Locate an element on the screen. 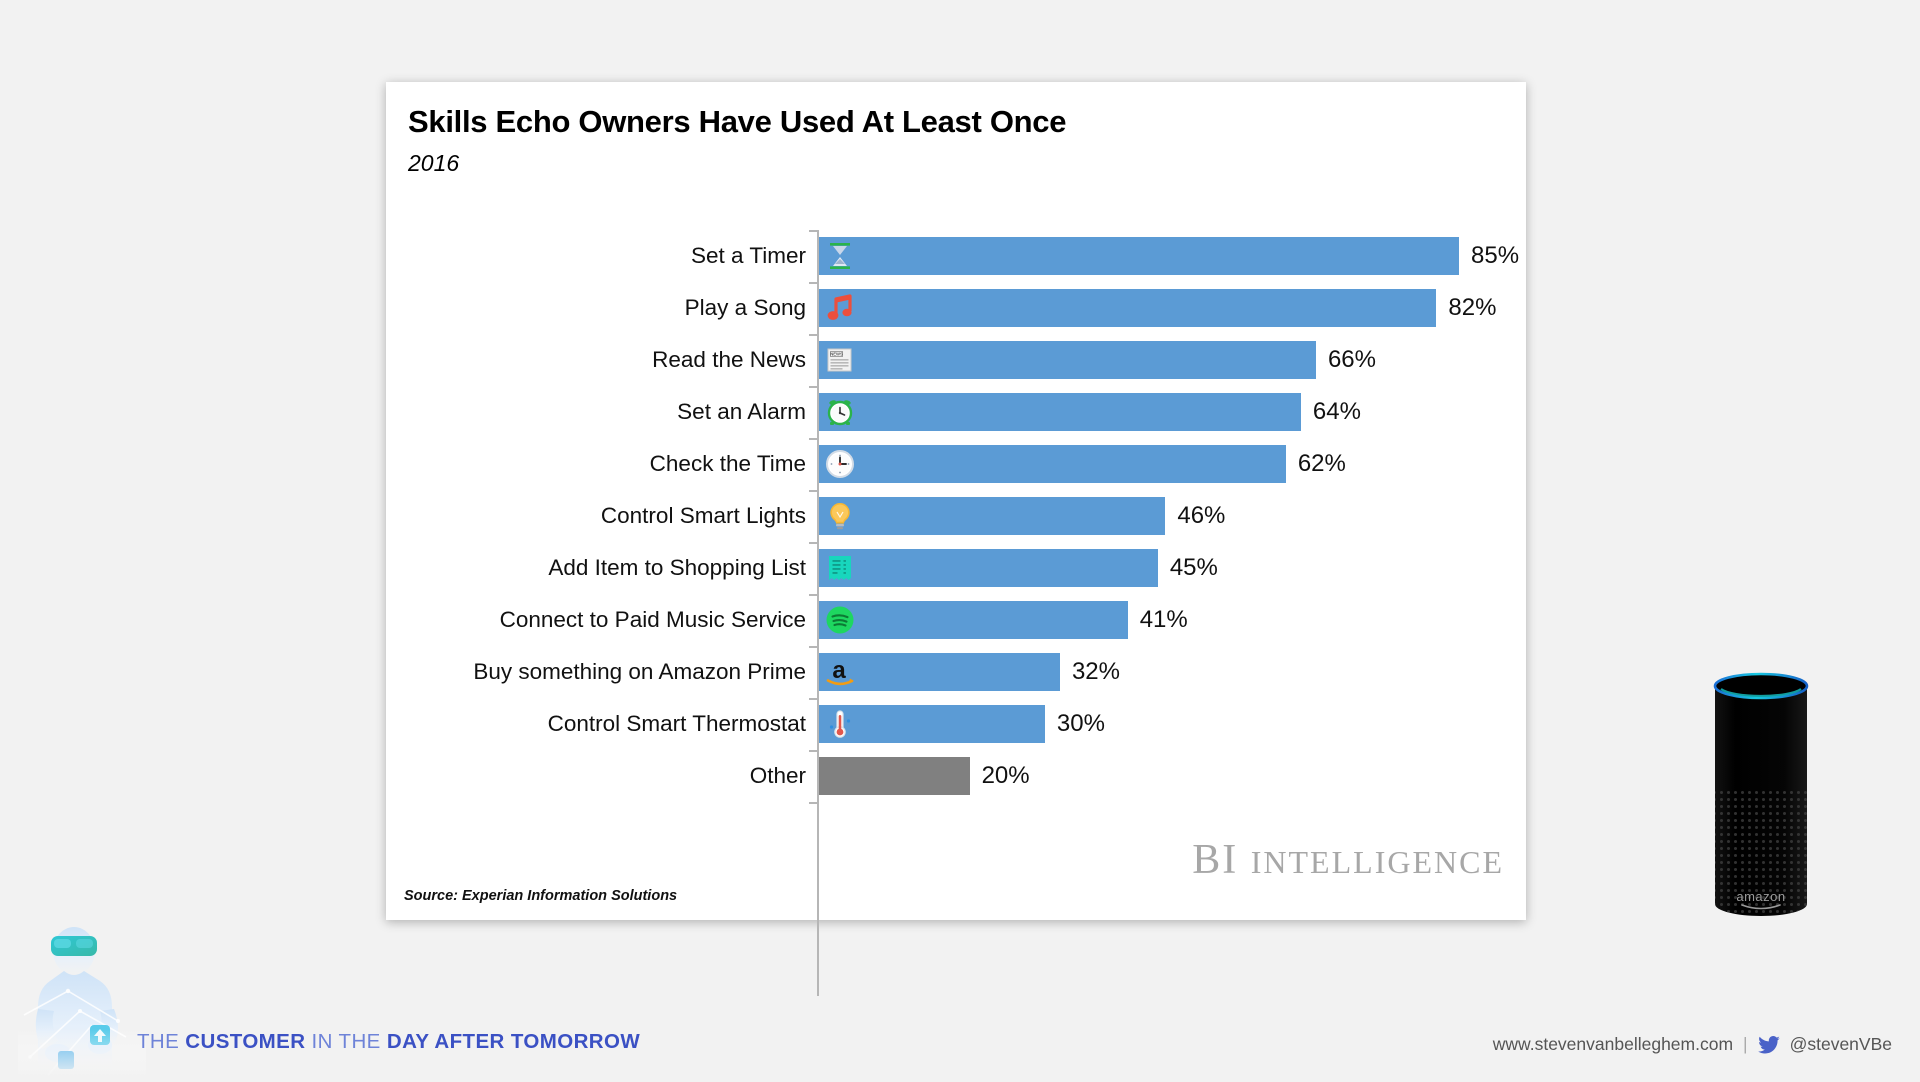 The width and height of the screenshot is (1920, 1082). source-note: Source: Experian Information Solutions is located at coordinates (541, 896).